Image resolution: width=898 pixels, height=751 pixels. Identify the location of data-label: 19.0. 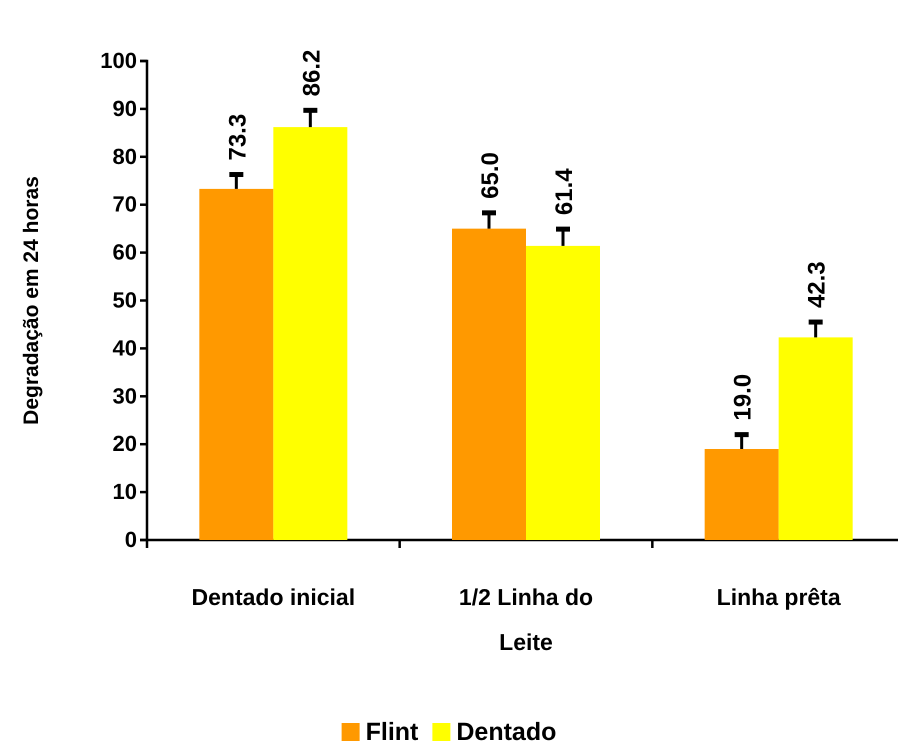
(743, 397).